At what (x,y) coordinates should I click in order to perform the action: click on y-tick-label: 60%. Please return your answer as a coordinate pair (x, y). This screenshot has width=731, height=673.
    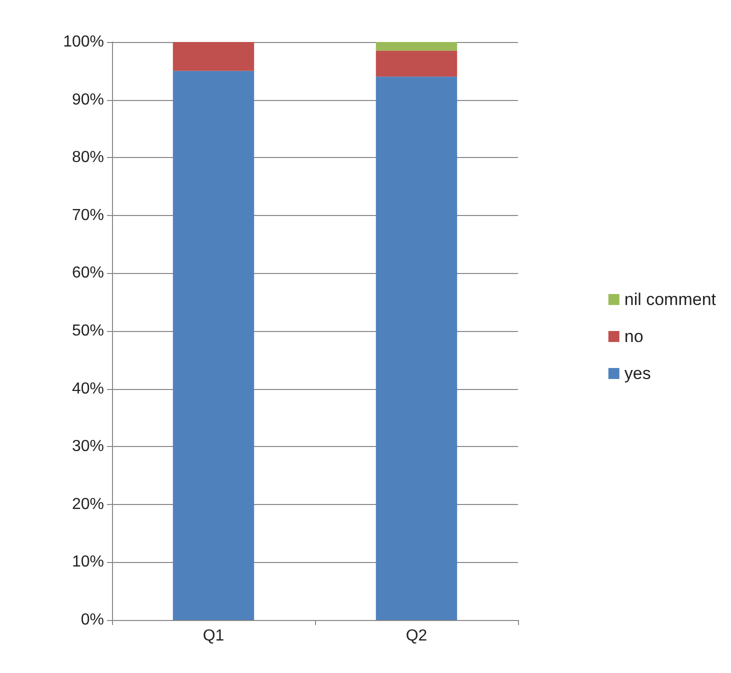
    Looking at the image, I should click on (88, 273).